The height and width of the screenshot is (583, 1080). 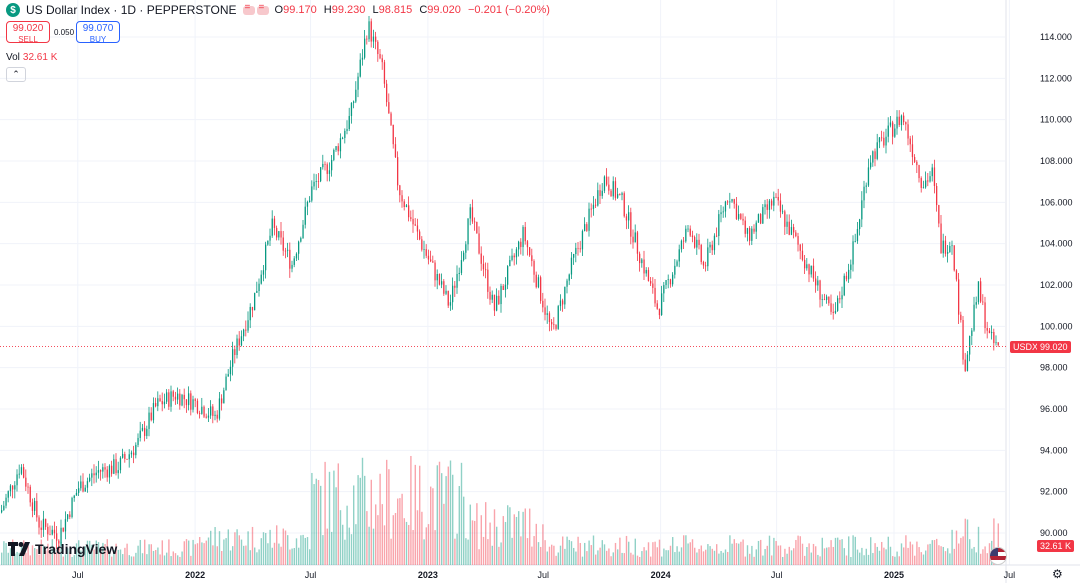 I want to click on tradingview-wordmark: TradingView, so click(x=76, y=549).